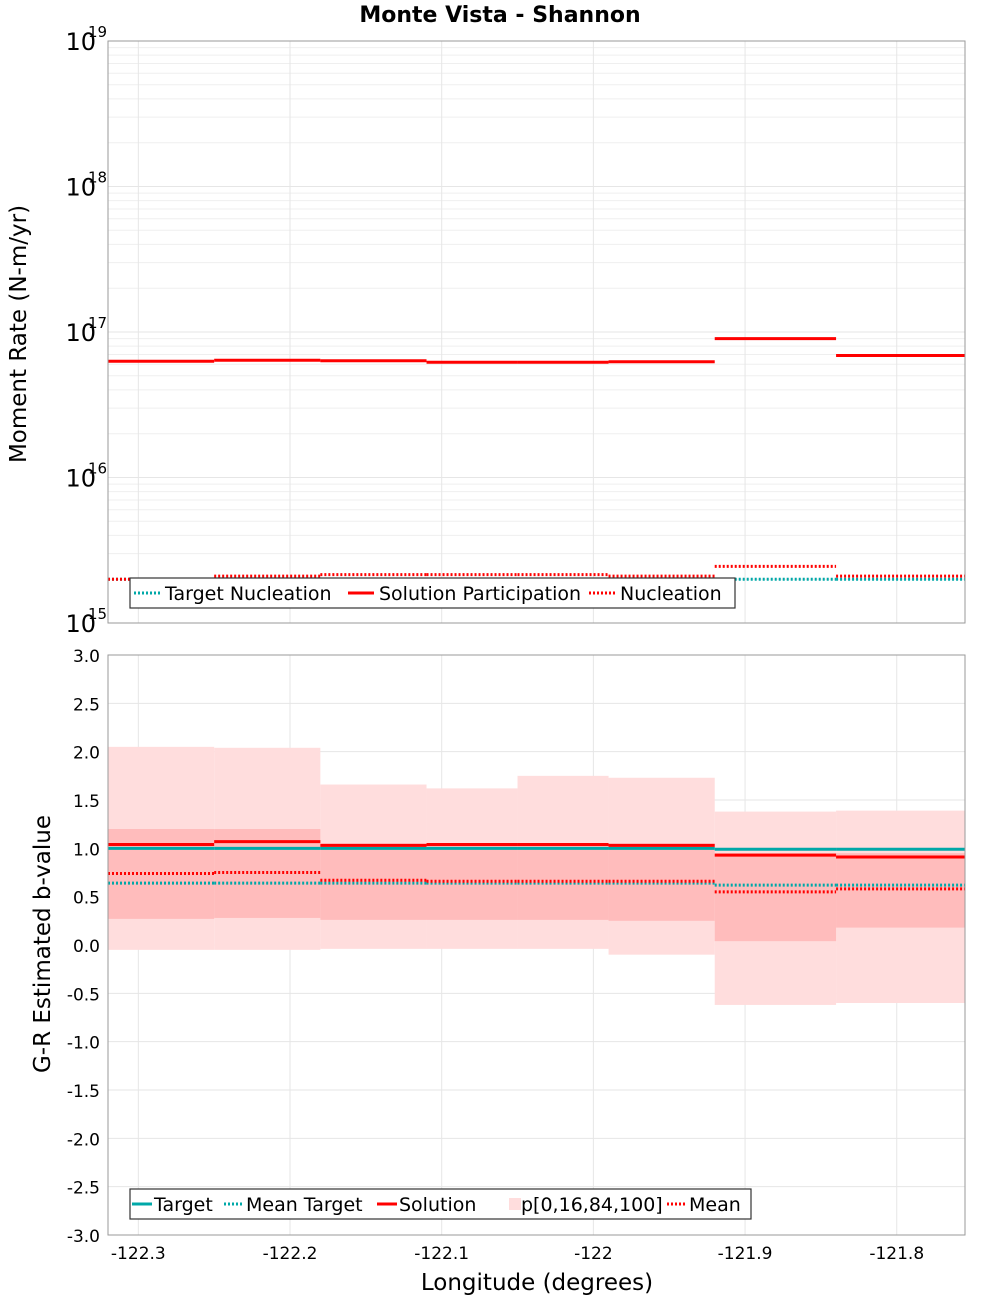 The image size is (1000, 1300). Describe the element at coordinates (83, 995) in the screenshot. I see `bottom-y-tick-label: -0.5` at that location.